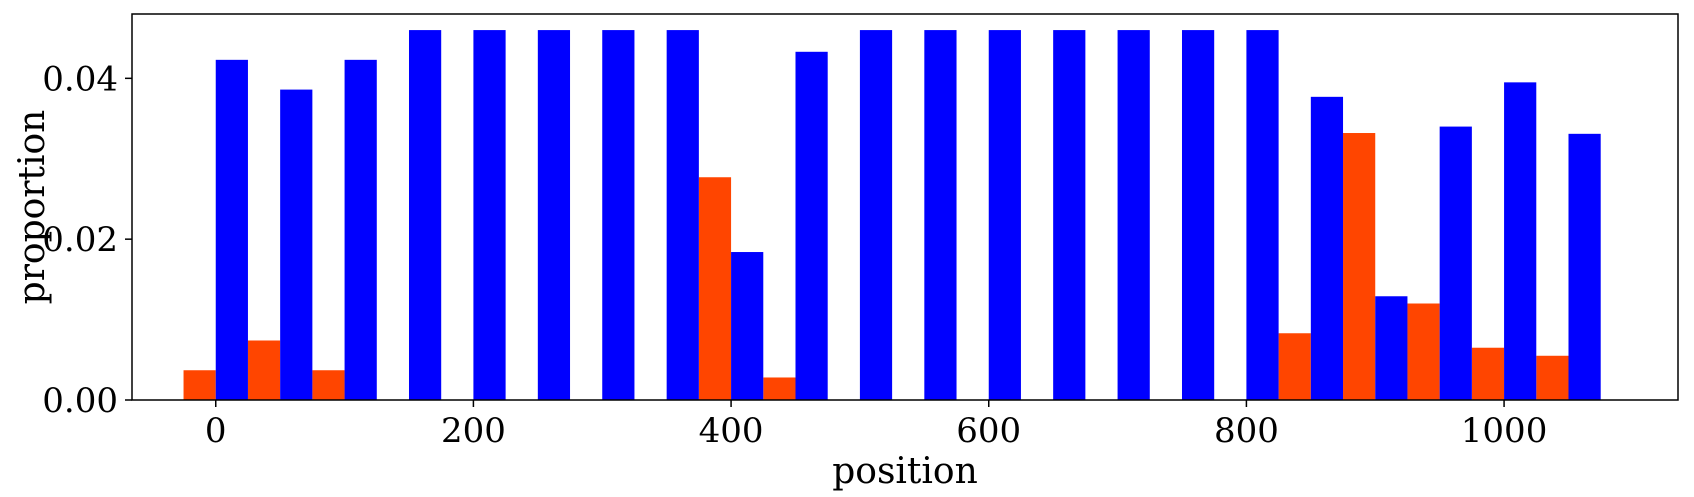  I want to click on x-tick-label: 0, so click(216, 431).